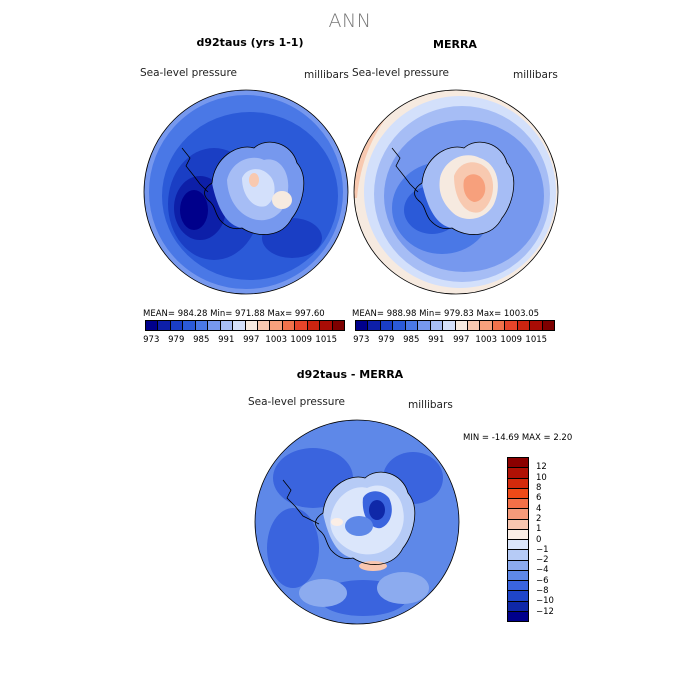  What do you see at coordinates (234, 314) in the screenshot?
I see `panel1-stats: MEAN= 984.28 Min= 971.88 Max= 997.60` at bounding box center [234, 314].